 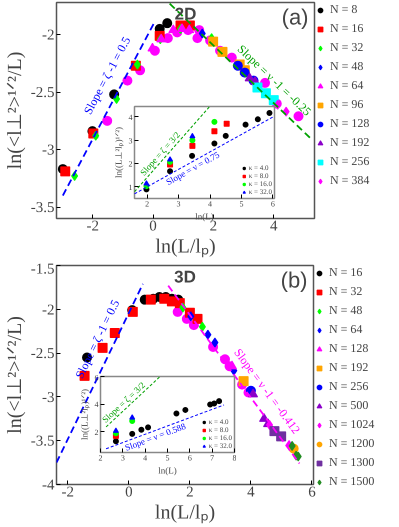 What do you see at coordinates (185, 277) in the screenshot?
I see `chart-title: 3D` at bounding box center [185, 277].